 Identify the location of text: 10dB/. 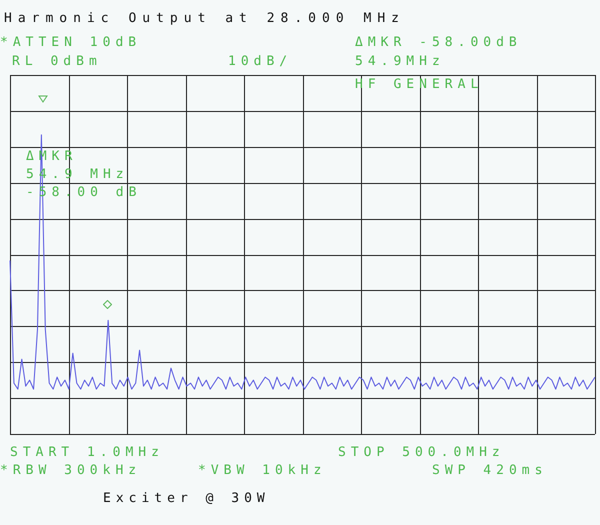
(260, 61).